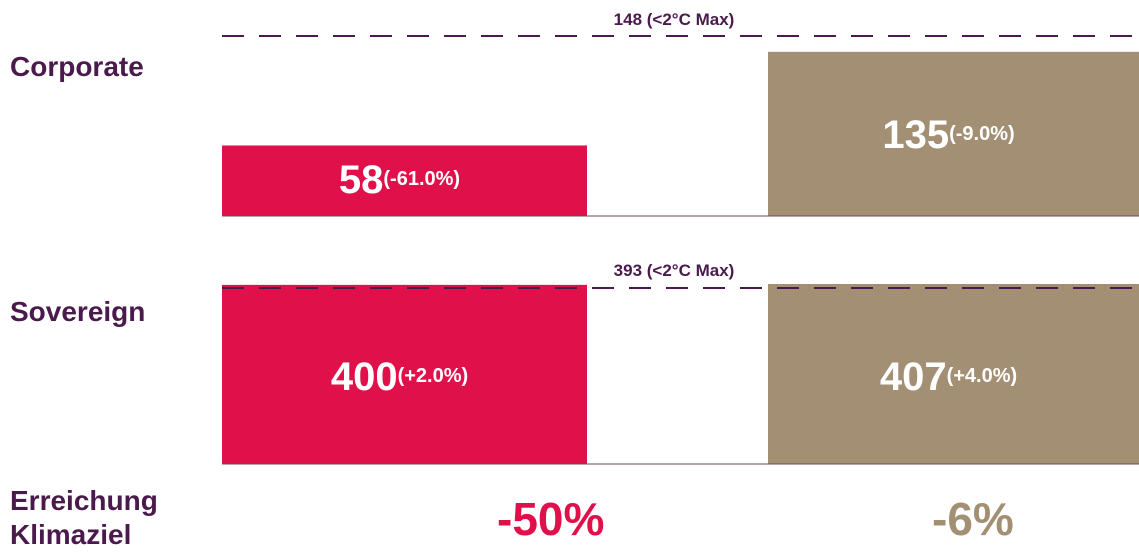 Image resolution: width=1139 pixels, height=553 pixels. I want to click on footer-value-series2: -6%, so click(973, 519).